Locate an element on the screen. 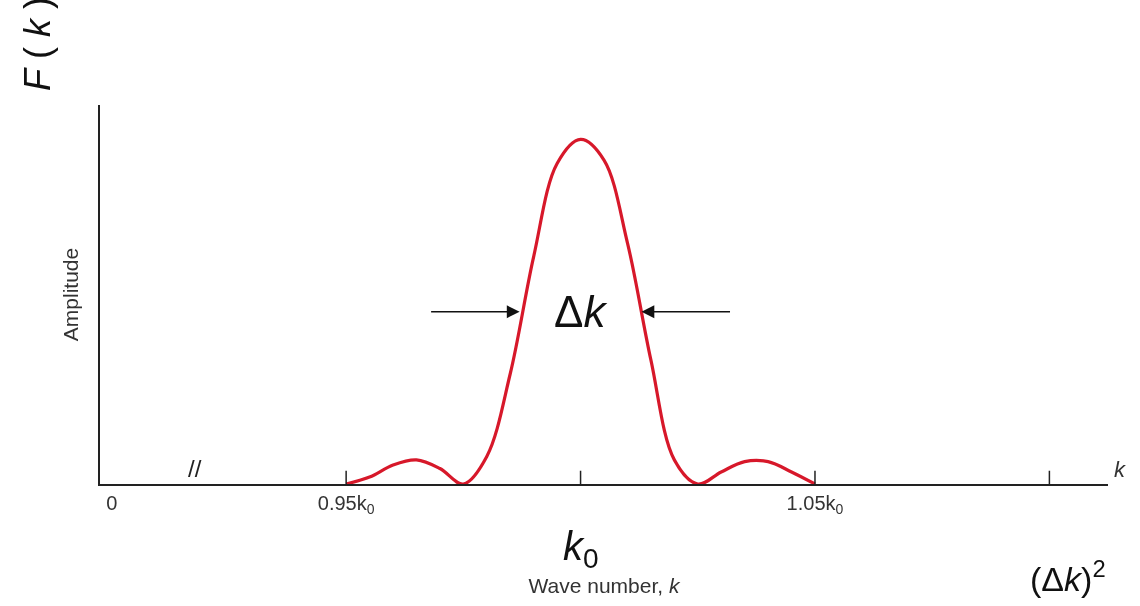 Image resolution: width=1140 pixels, height=606 pixels. x-tick-label: 0.95k$_{0}$ is located at coordinates (346, 504).